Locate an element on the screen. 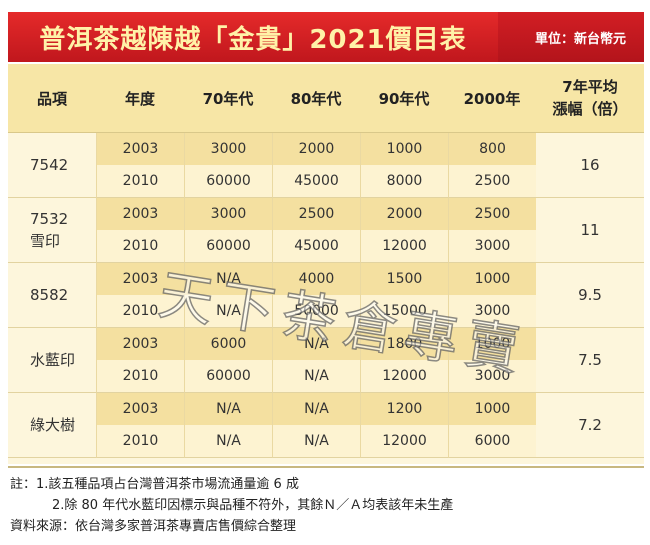  price-90s-cell: 1800 is located at coordinates (404, 344).